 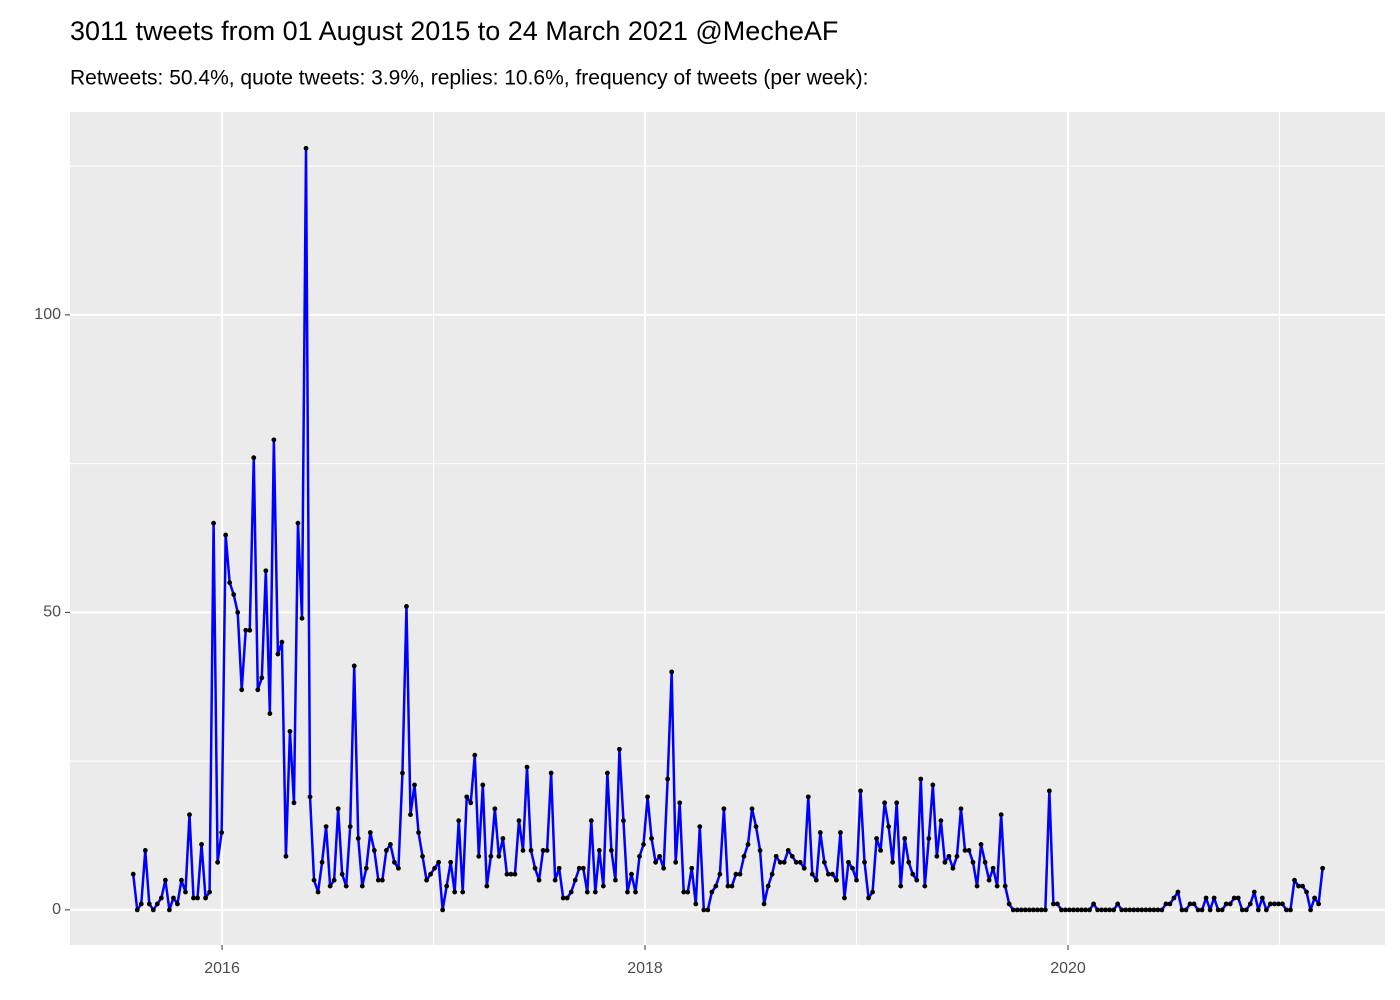 What do you see at coordinates (645, 968) in the screenshot?
I see `x-tick-label: 2018` at bounding box center [645, 968].